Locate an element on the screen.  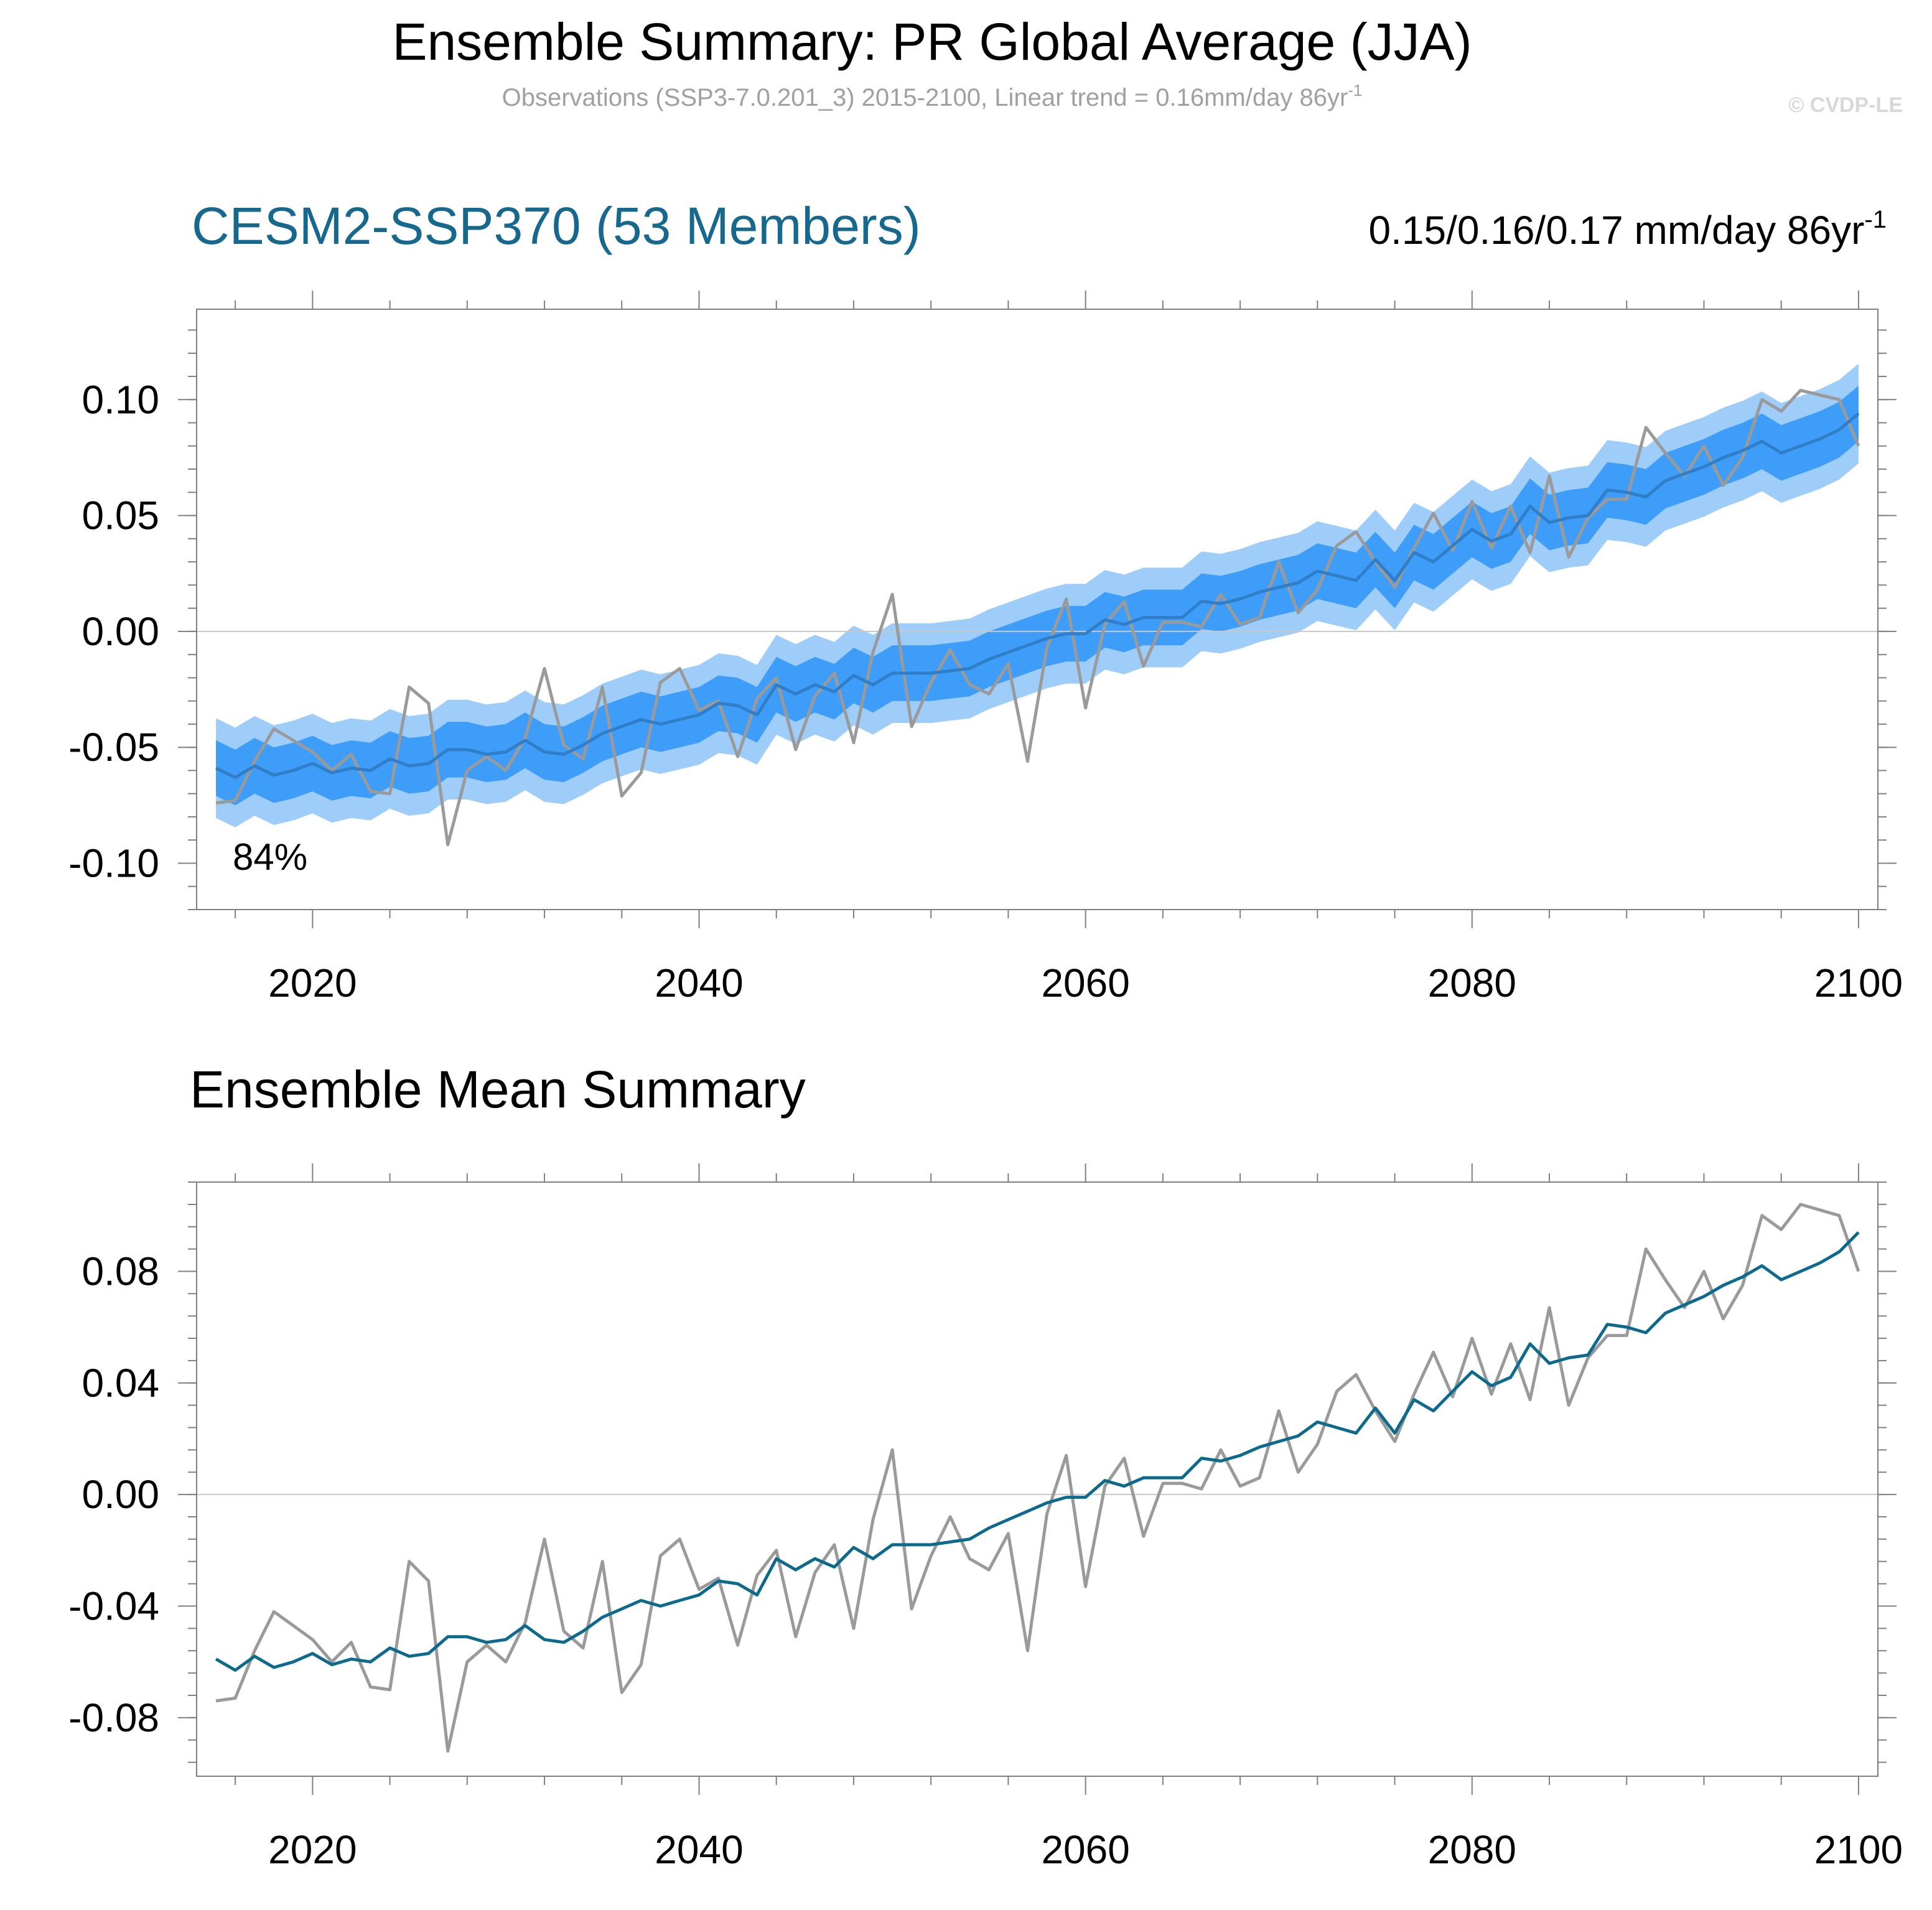
y-tick-label: 0.05 is located at coordinates (121, 515).